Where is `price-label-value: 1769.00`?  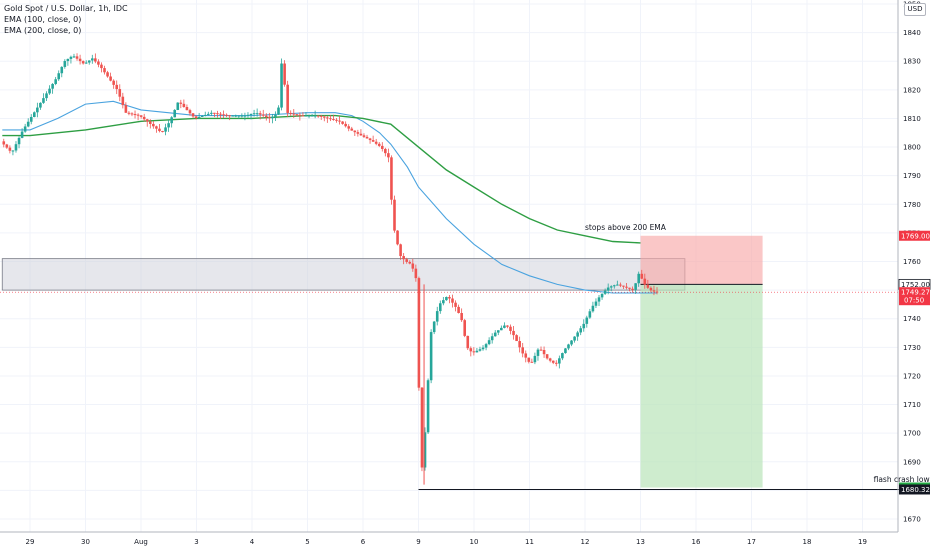 price-label-value: 1769.00 is located at coordinates (915, 236).